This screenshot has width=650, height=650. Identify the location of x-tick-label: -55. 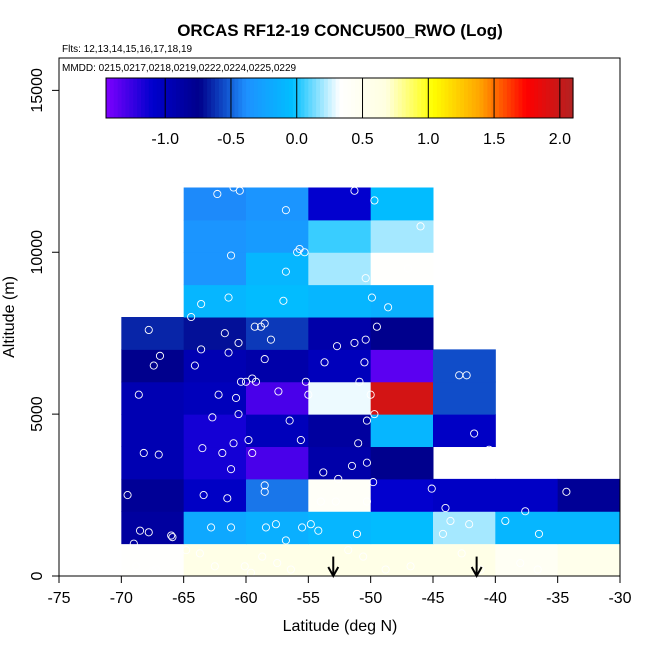
(308, 598).